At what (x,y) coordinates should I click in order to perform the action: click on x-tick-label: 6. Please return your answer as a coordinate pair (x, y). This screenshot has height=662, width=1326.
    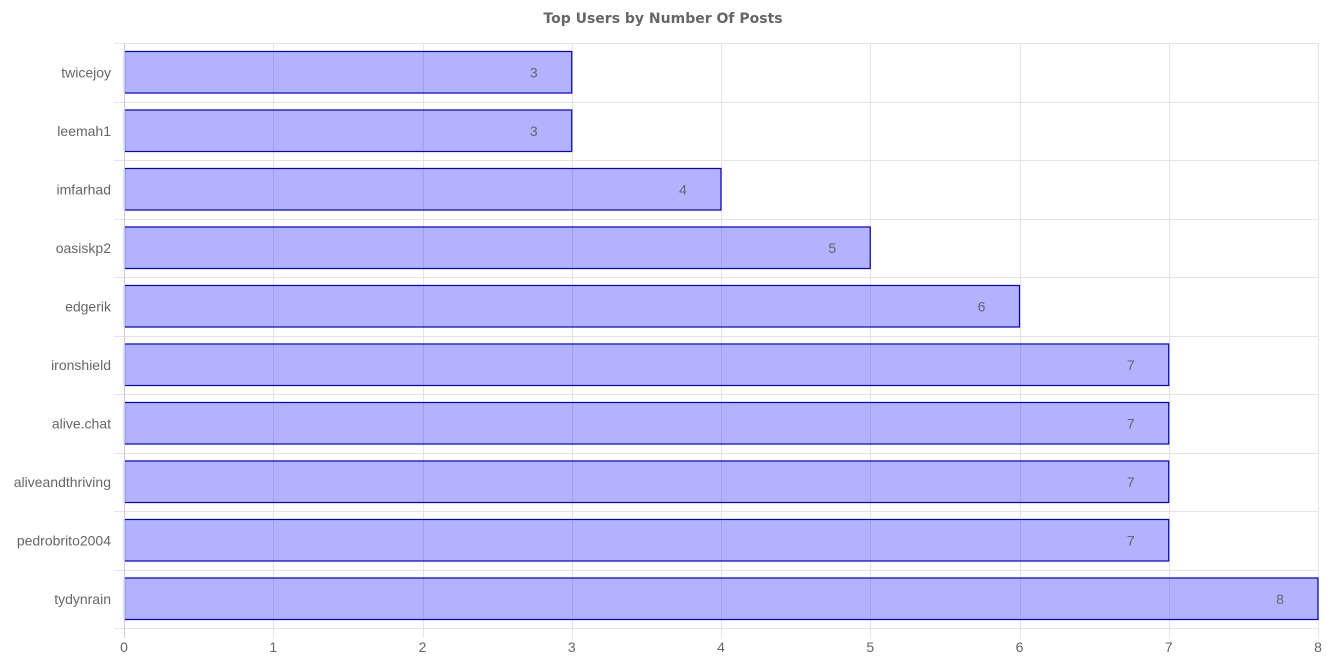
    Looking at the image, I should click on (1020, 647).